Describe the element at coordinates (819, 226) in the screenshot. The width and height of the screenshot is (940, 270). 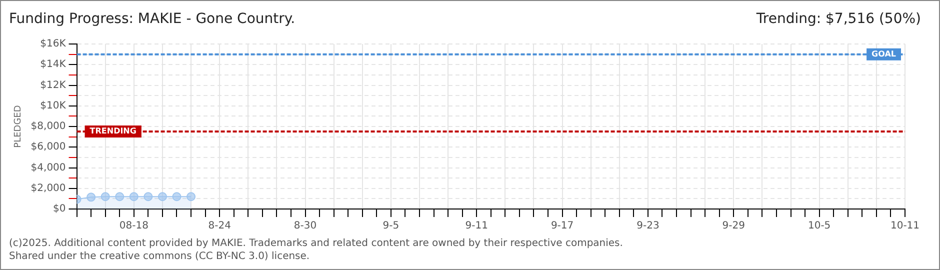
I see `x-tick-label: 10-5` at that location.